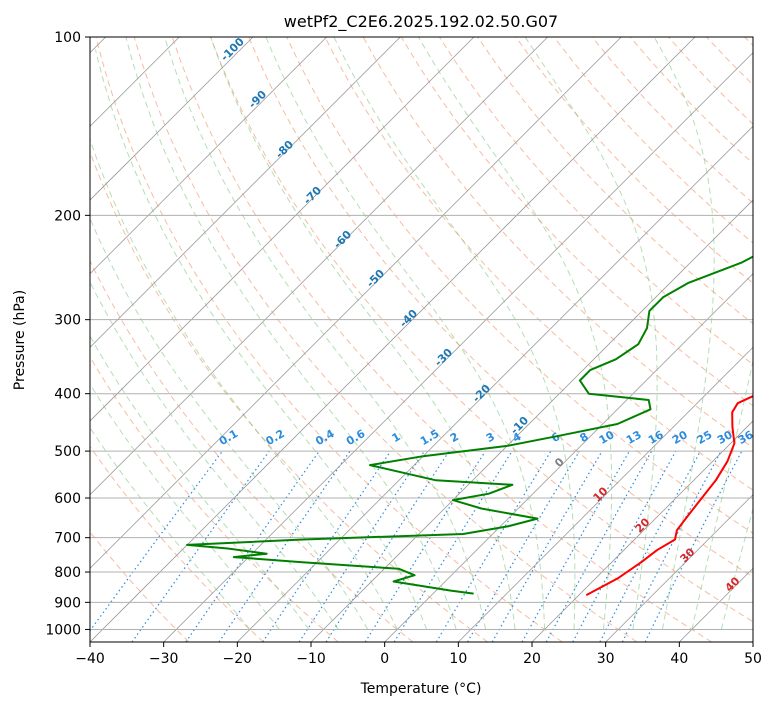 The height and width of the screenshot is (708, 775). I want to click on x-tick-label: −20, so click(238, 659).